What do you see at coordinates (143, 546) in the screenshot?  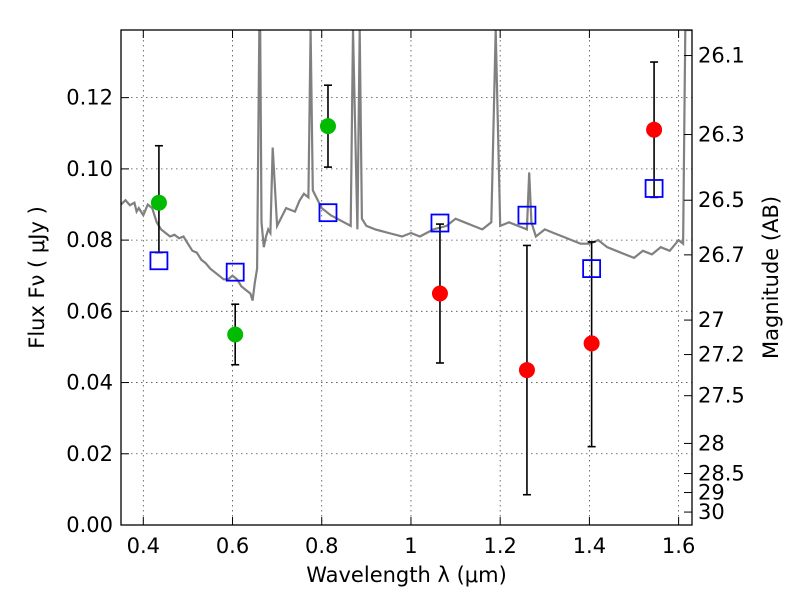 I see `x-tick-label: 0.4` at bounding box center [143, 546].